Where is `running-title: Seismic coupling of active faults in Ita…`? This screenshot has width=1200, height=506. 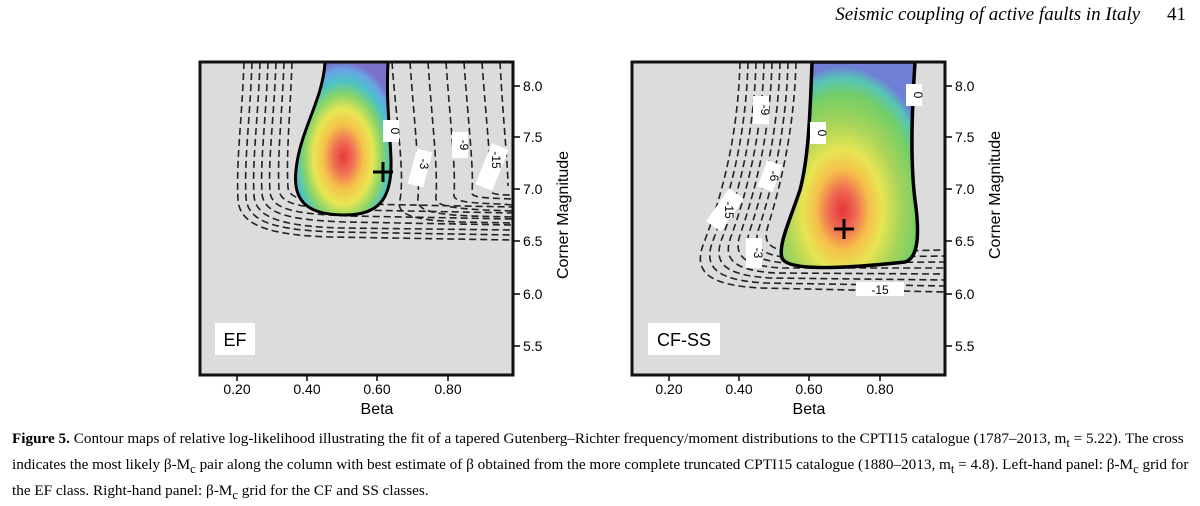 running-title: Seismic coupling of active faults in Ita… is located at coordinates (988, 14).